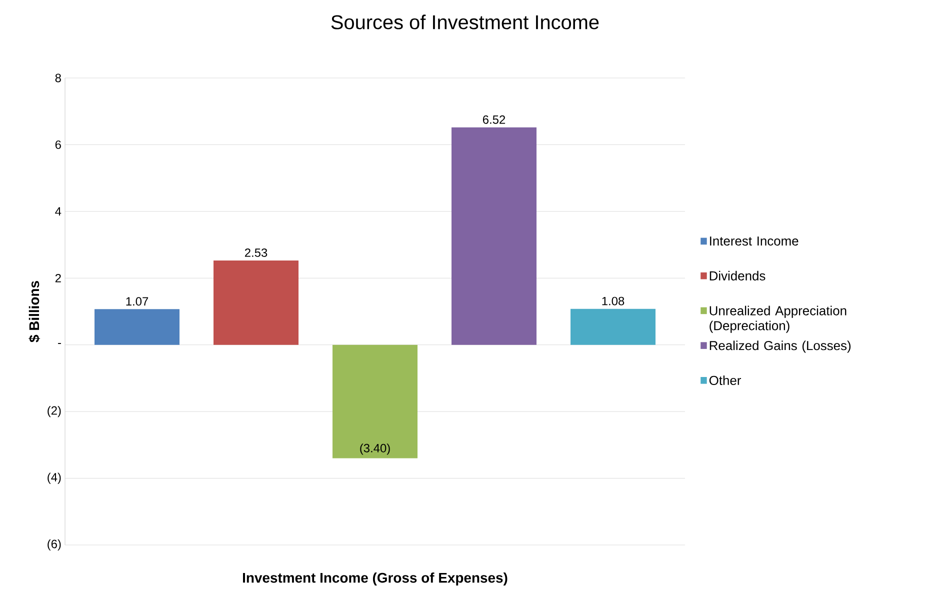  I want to click on legend-label: Realized Gains (Losses), so click(780, 346).